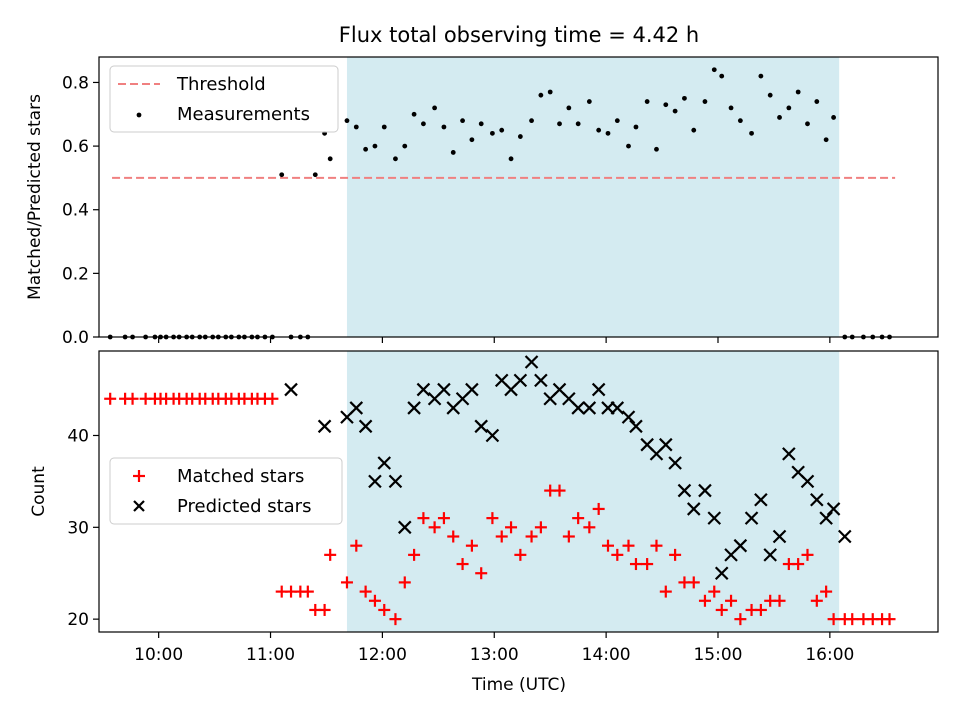 The image size is (960, 720). Describe the element at coordinates (240, 476) in the screenshot. I see `legend-matched-label: Matched stars` at that location.